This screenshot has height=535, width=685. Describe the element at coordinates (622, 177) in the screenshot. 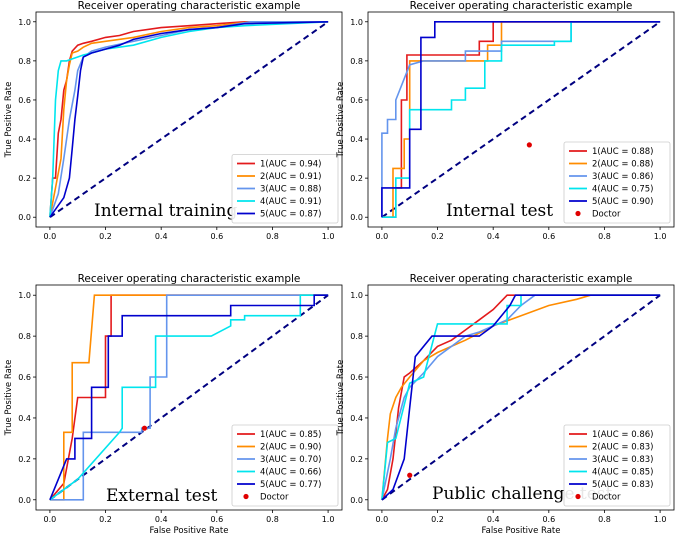

I see `legend-label: 3(AUC = 0.86)` at that location.